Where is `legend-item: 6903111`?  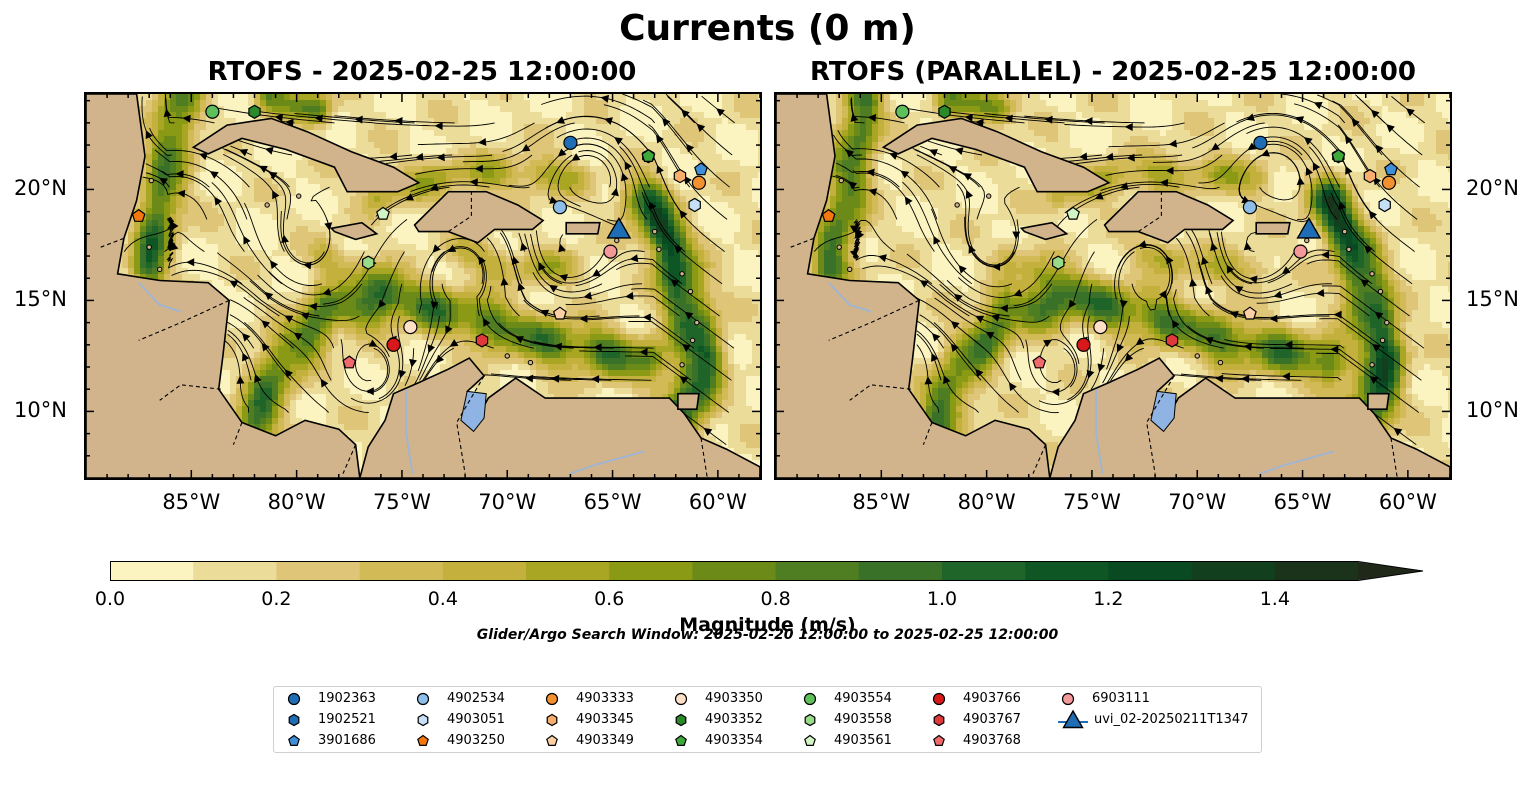
legend-item: 6903111 is located at coordinates (1165, 699).